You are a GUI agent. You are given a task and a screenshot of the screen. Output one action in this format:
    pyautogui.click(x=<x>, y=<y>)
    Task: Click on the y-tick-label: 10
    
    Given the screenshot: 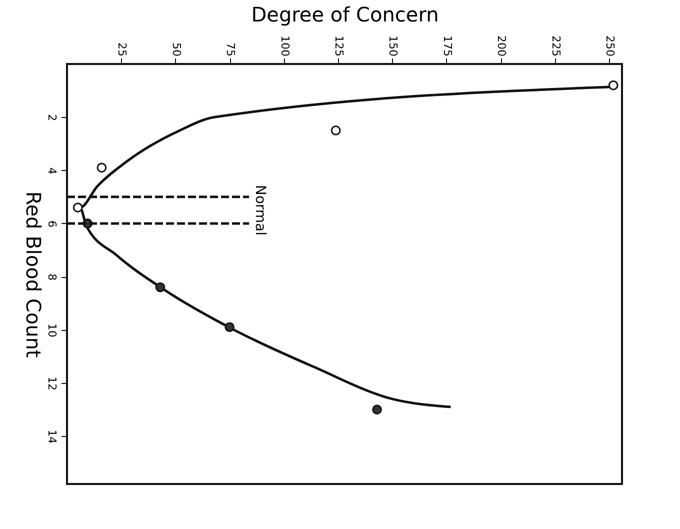 What is the action you would take?
    pyautogui.click(x=52, y=330)
    